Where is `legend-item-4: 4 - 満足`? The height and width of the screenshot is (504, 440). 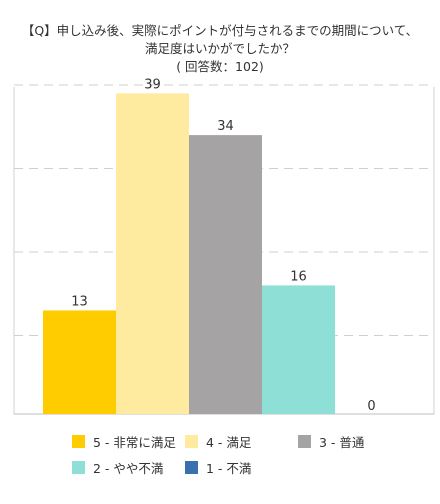
legend-item-4: 4 - 満足 is located at coordinates (241, 441).